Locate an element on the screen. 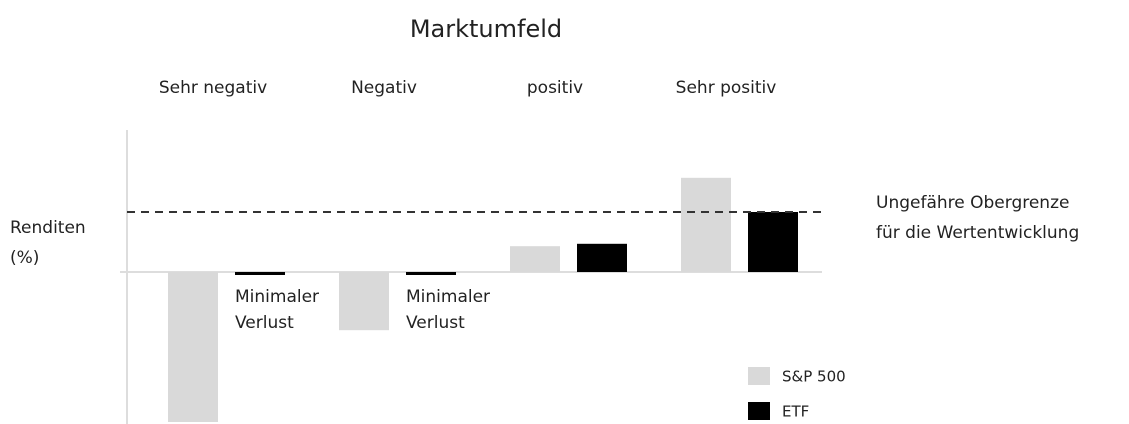 Image resolution: width=1129 pixels, height=424 pixels. legend-label: S&P 500 is located at coordinates (814, 377).